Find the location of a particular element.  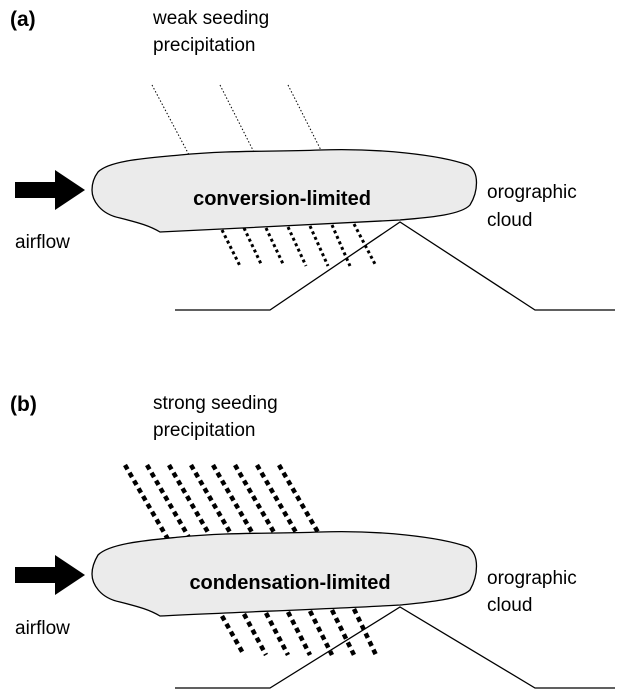

seeding-text: weak seeding is located at coordinates (210, 18).